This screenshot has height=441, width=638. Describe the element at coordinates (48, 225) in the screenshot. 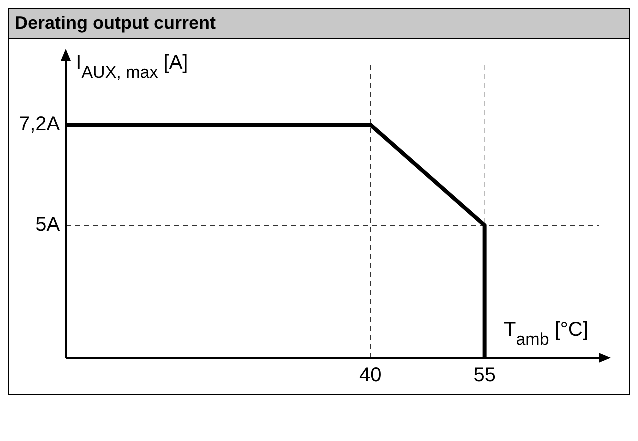

I see `y-tick-label: 5A` at that location.